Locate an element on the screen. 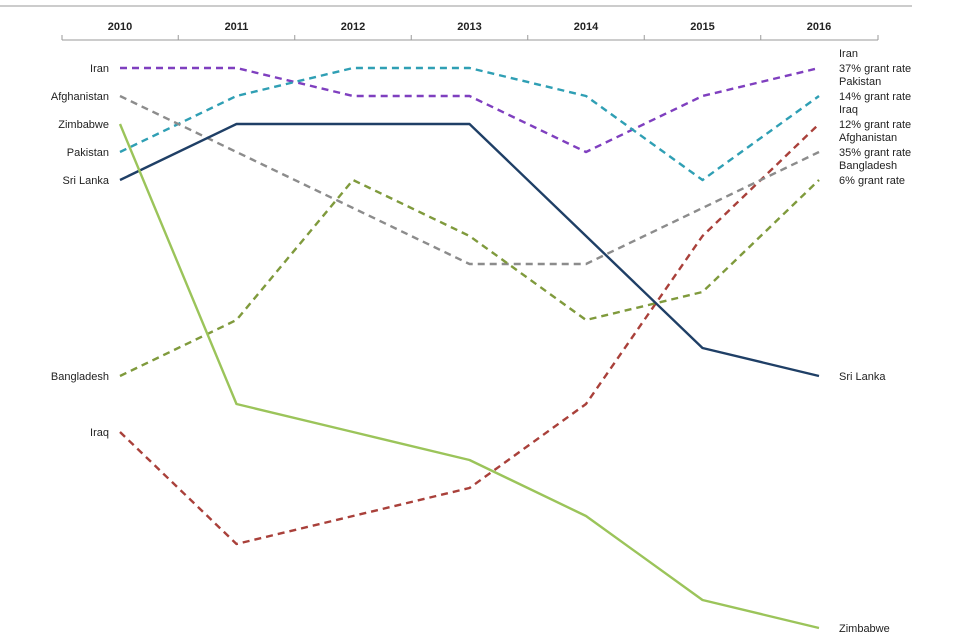 This screenshot has height=640, width=960. series-line-pakistan is located at coordinates (469, 124).